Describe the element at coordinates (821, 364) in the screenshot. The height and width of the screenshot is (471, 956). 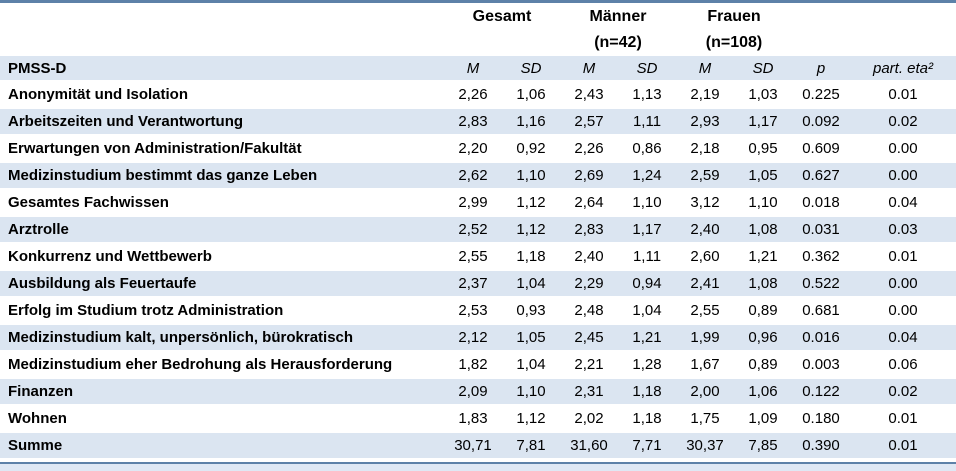
I see `cell-value: 0.003` at that location.